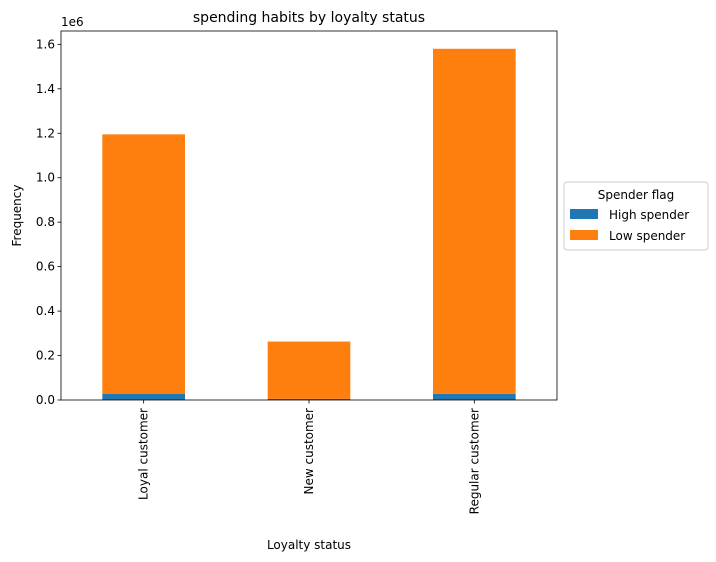  Describe the element at coordinates (474, 461) in the screenshot. I see `x-tick-label-regular-customer: Regular customer` at that location.